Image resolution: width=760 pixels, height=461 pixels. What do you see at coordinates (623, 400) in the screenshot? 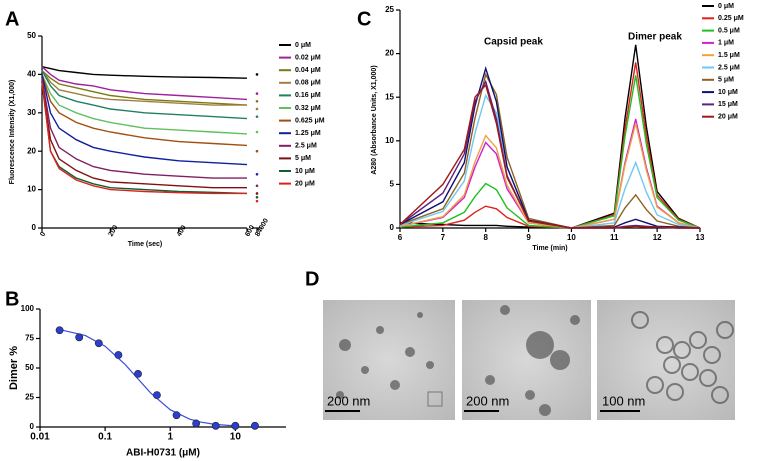
I see `scale-bar-label: 100 nm` at bounding box center [623, 400].